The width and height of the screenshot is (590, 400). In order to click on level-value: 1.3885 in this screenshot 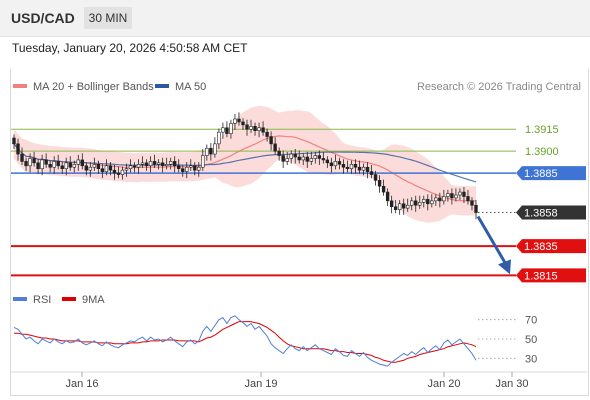, I will do `click(541, 174)`.